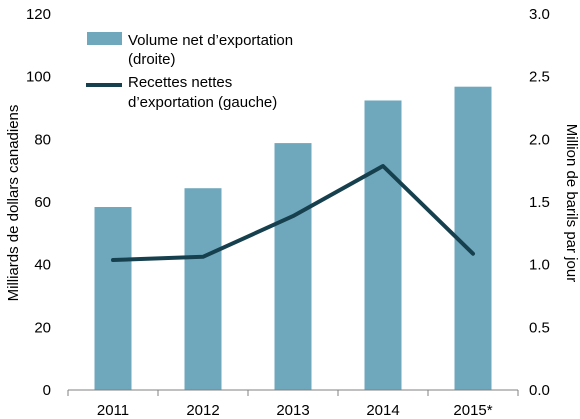 Image resolution: width=580 pixels, height=419 pixels. I want to click on right-tick-label-0.0: 0.0, so click(539, 390).